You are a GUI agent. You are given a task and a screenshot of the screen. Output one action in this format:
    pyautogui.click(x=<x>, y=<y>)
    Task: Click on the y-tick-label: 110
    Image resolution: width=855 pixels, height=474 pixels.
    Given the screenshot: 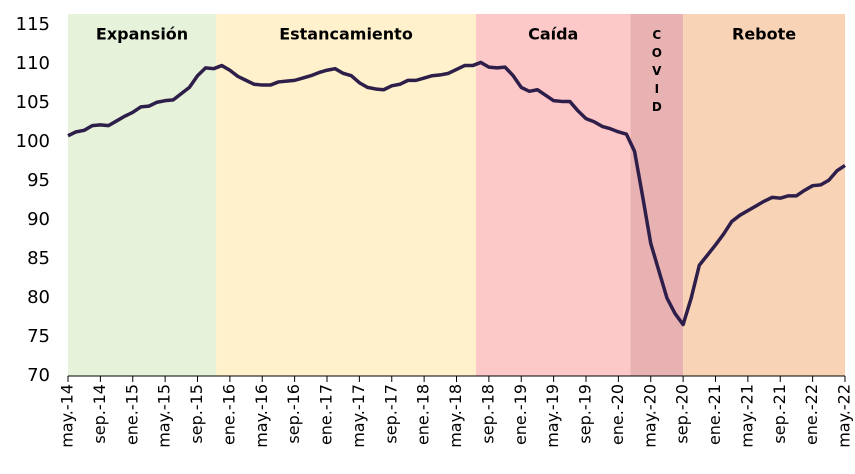 What is the action you would take?
    pyautogui.click(x=33, y=63)
    